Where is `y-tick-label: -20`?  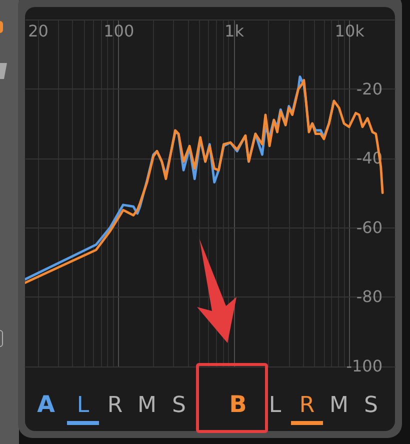
y-tick-label: -20 is located at coordinates (369, 88).